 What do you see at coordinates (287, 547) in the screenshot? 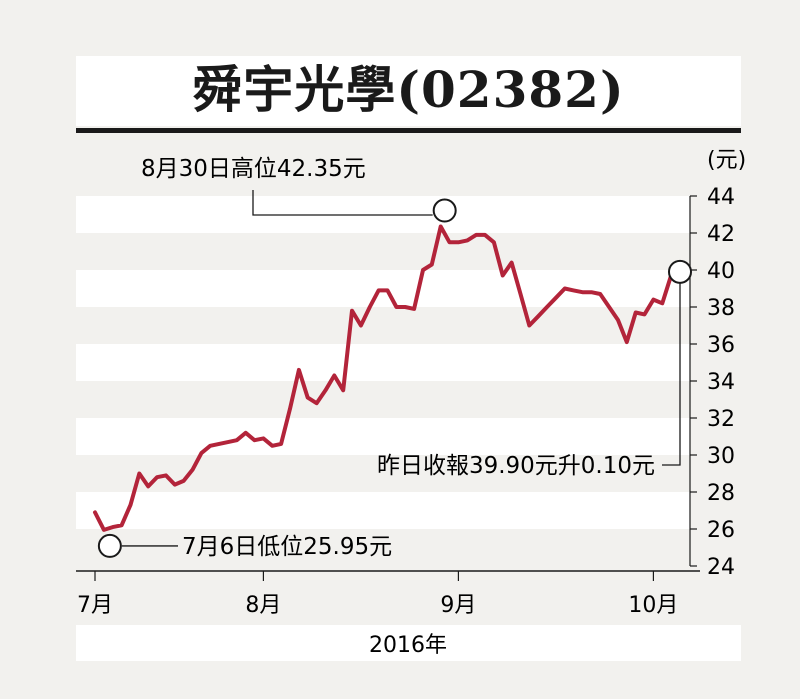
I see `low-annotation: 7月6日低位25.95元` at bounding box center [287, 547].